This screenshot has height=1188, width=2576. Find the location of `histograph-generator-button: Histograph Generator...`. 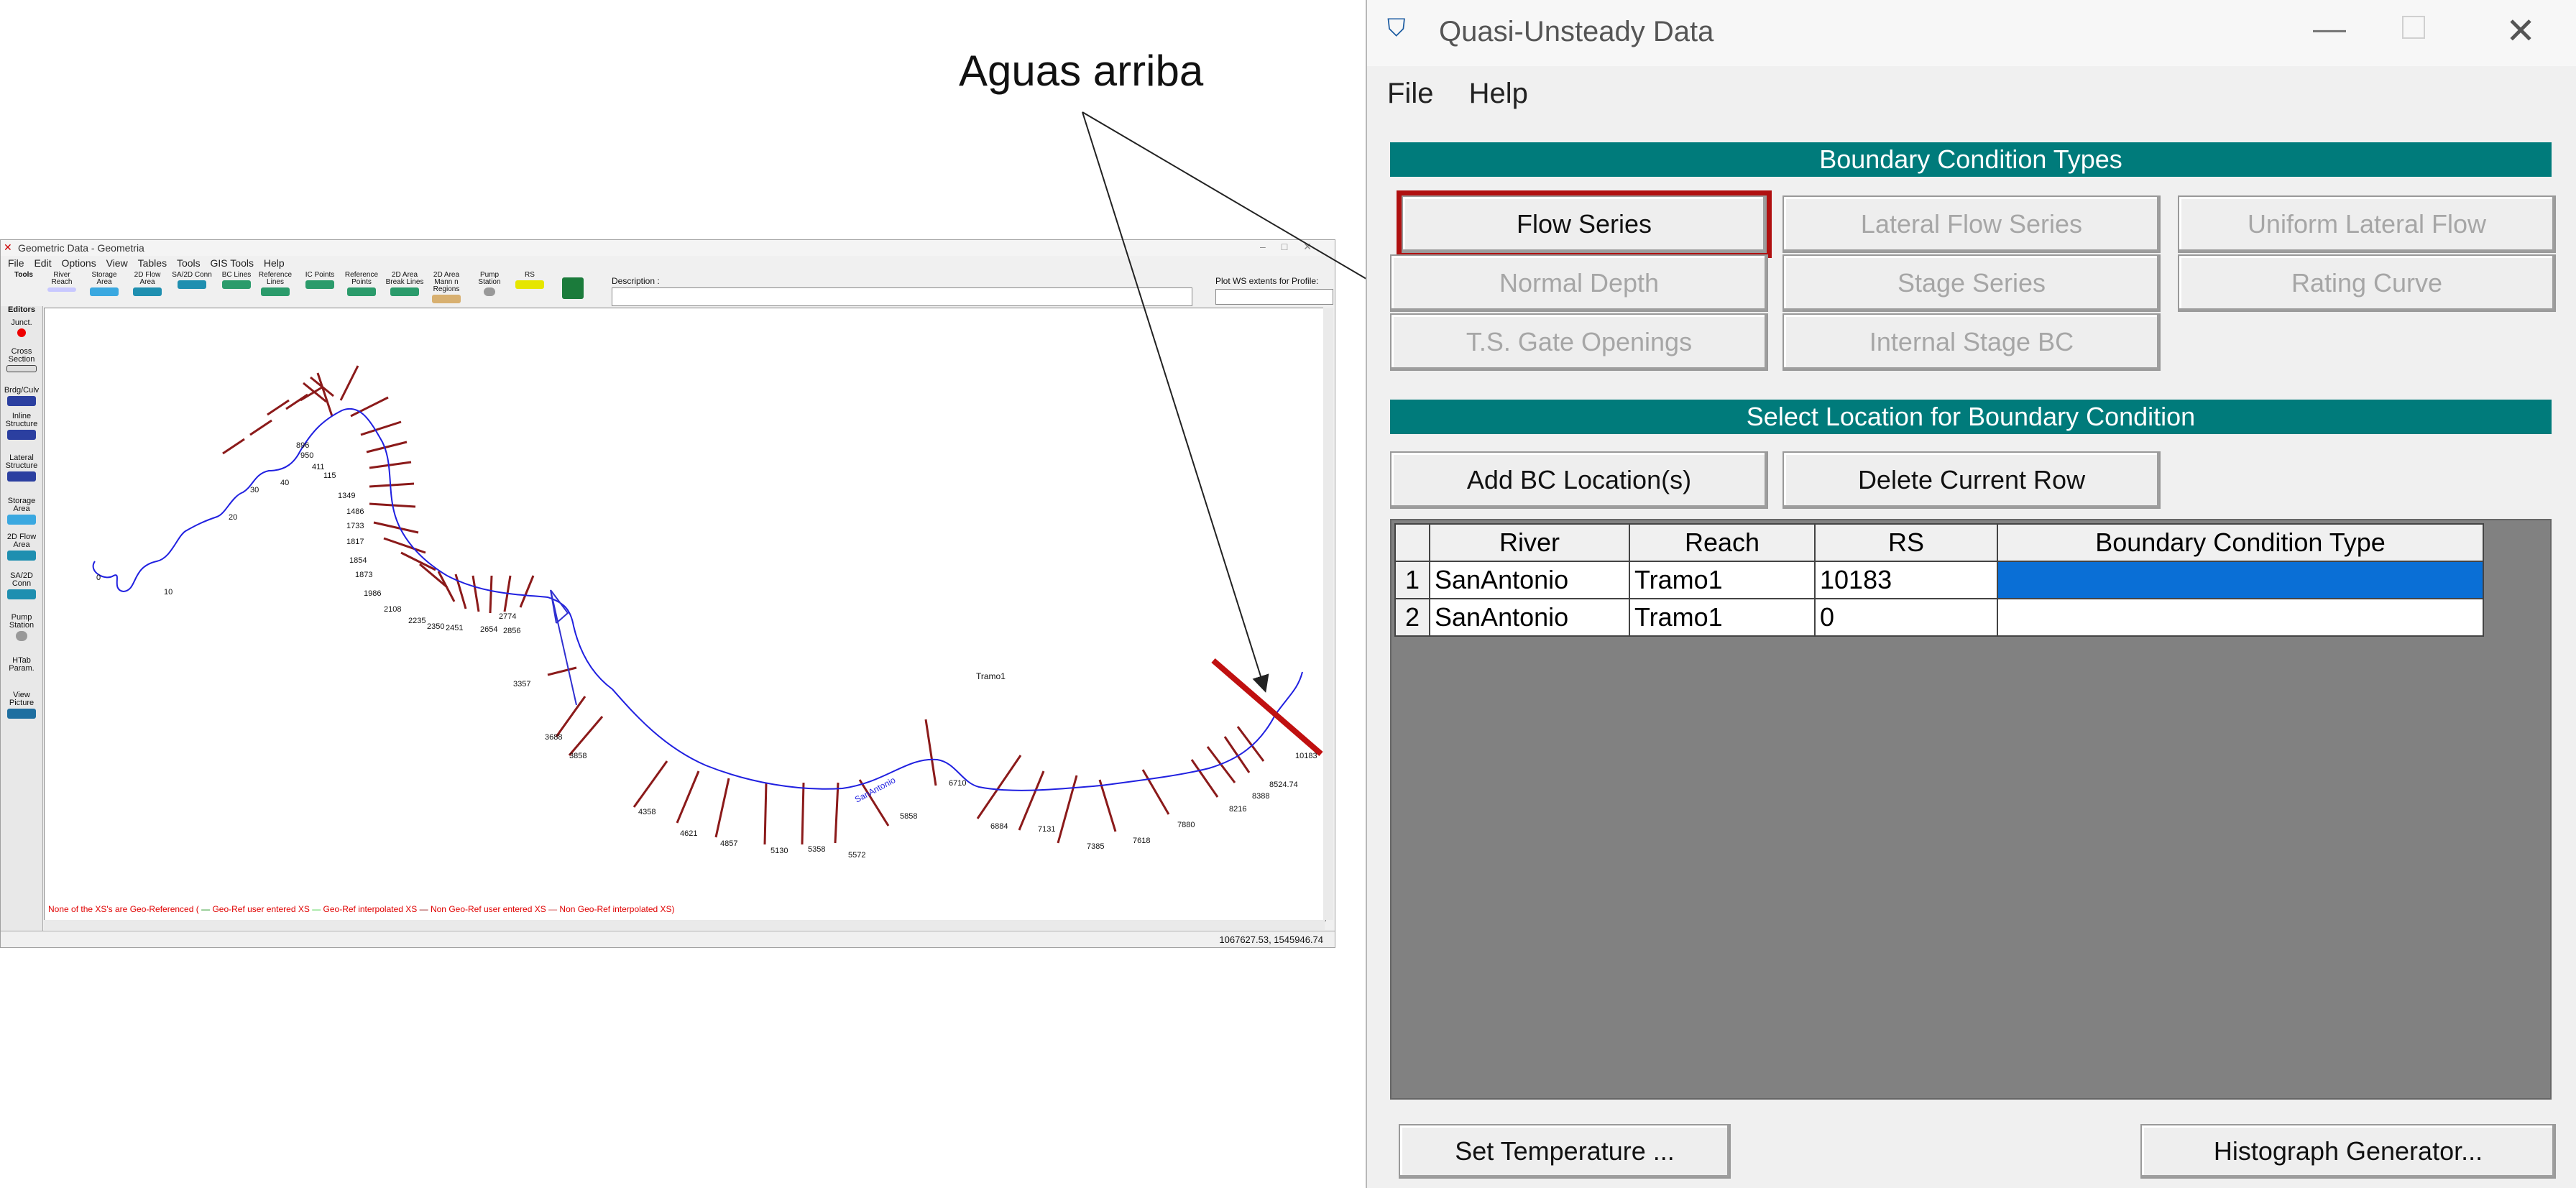

histograph-generator-button: Histograph Generator... is located at coordinates (2348, 1151).